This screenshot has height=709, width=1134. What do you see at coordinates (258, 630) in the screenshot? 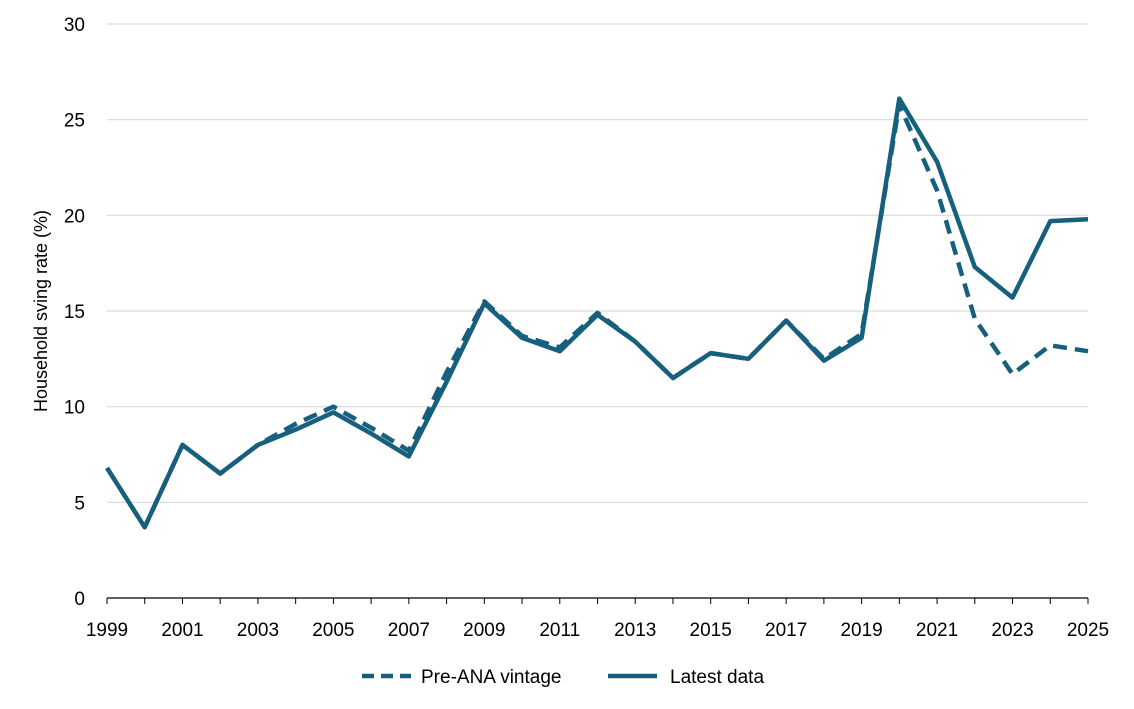
I see `x-tick-label: 2003` at bounding box center [258, 630].